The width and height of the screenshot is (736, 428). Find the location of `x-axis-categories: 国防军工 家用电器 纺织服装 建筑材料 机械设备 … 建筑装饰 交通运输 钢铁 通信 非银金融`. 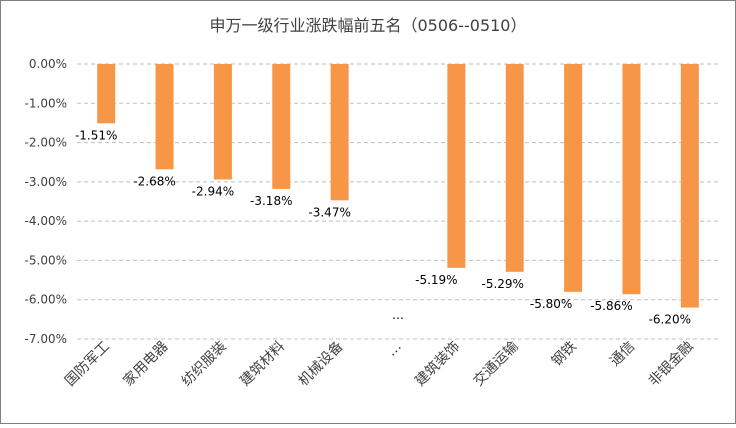

x-axis-categories: 国防军工 家用电器 纺织服装 建筑材料 机械设备 … 建筑装饰 交通运输 钢铁 通信 非银金融 is located at coordinates (379, 364).